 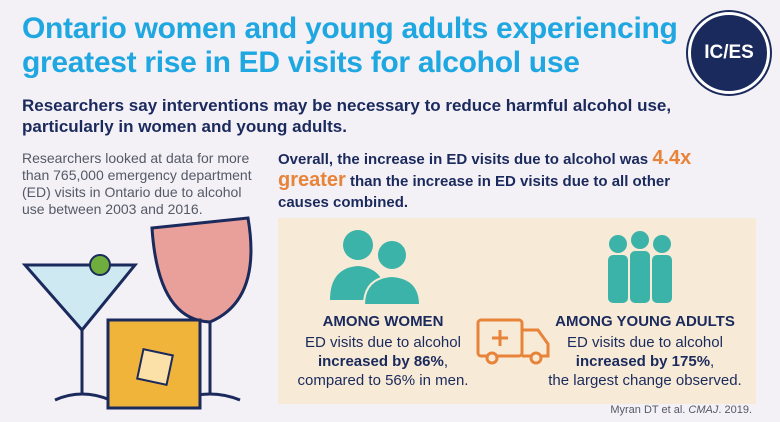 I want to click on tumbler-glass, so click(x=154, y=364).